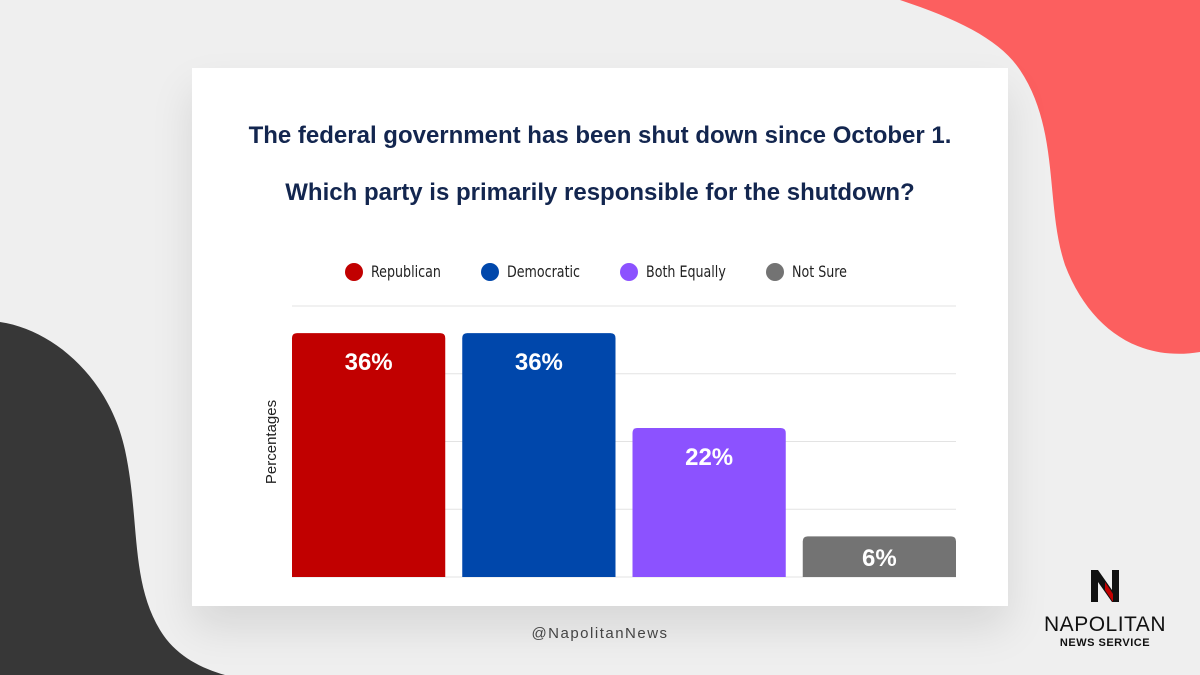 The height and width of the screenshot is (675, 1200). What do you see at coordinates (709, 457) in the screenshot?
I see `bar-label-both-equally: 22%` at bounding box center [709, 457].